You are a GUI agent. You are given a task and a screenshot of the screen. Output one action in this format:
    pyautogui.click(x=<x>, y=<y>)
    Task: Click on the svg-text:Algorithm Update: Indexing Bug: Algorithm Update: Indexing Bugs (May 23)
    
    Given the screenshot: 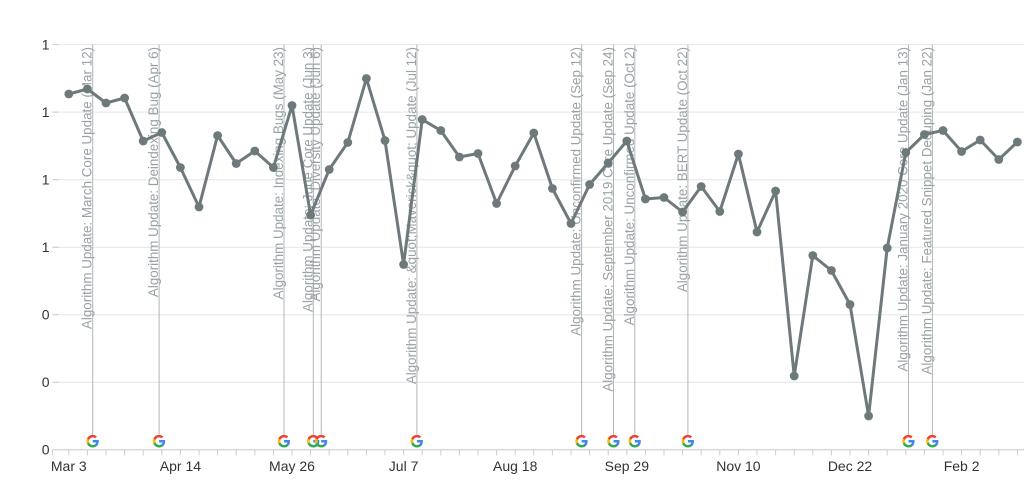 What is the action you would take?
    pyautogui.click(x=278, y=173)
    